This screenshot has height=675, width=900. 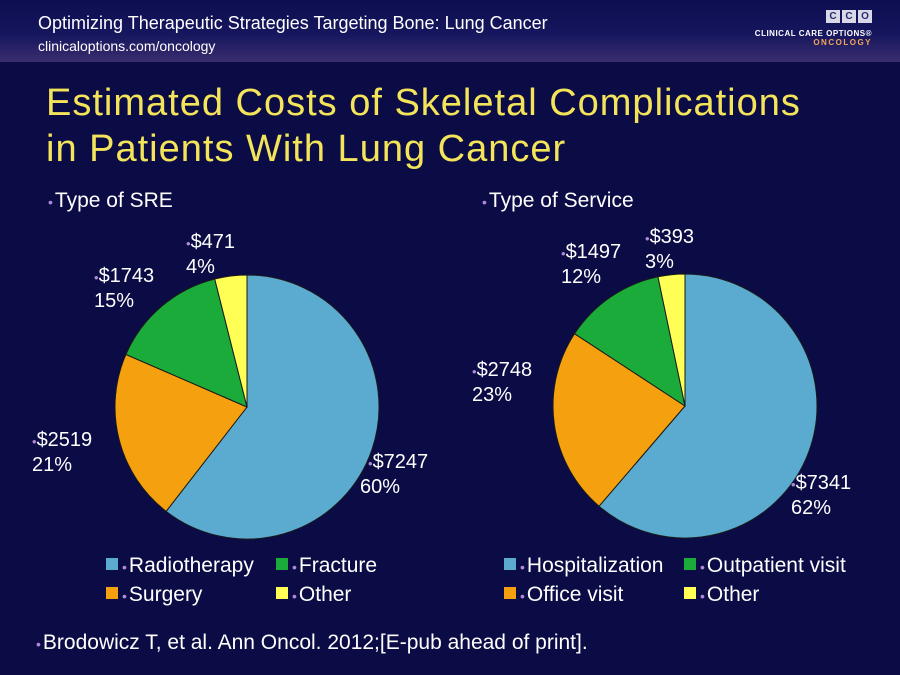 What do you see at coordinates (124, 276) in the screenshot?
I see `data-label-value: •$1743` at bounding box center [124, 276].